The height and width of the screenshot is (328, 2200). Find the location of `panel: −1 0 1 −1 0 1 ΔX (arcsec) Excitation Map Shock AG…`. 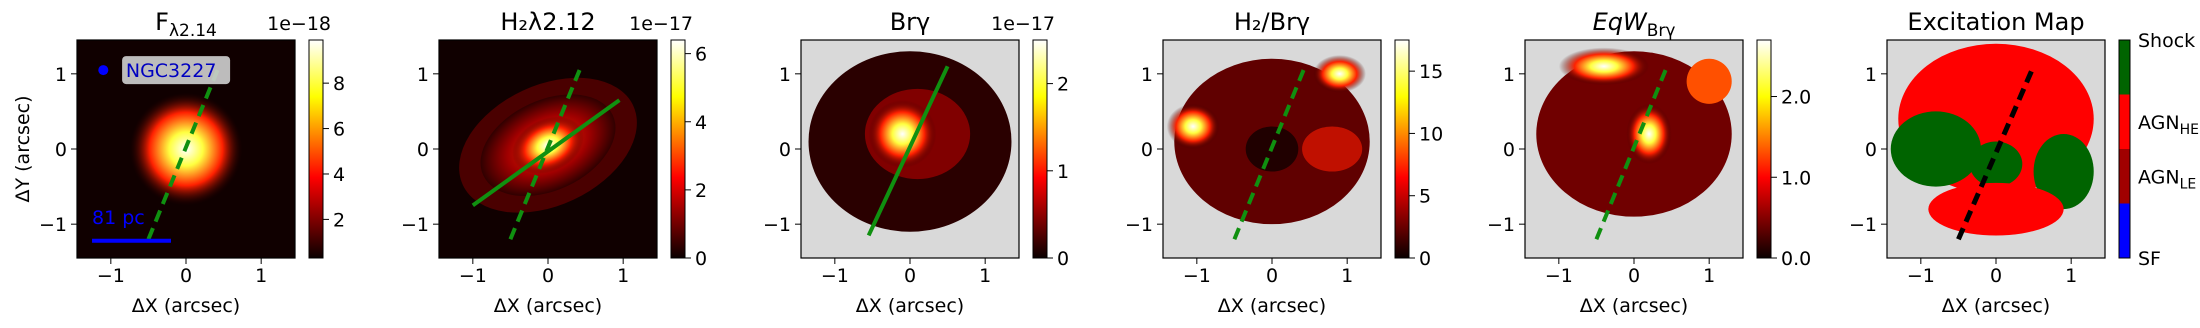

panel: −1 0 1 −1 0 1 ΔX (arcsec) Excitation Map Shock AG… is located at coordinates (2024, 162).